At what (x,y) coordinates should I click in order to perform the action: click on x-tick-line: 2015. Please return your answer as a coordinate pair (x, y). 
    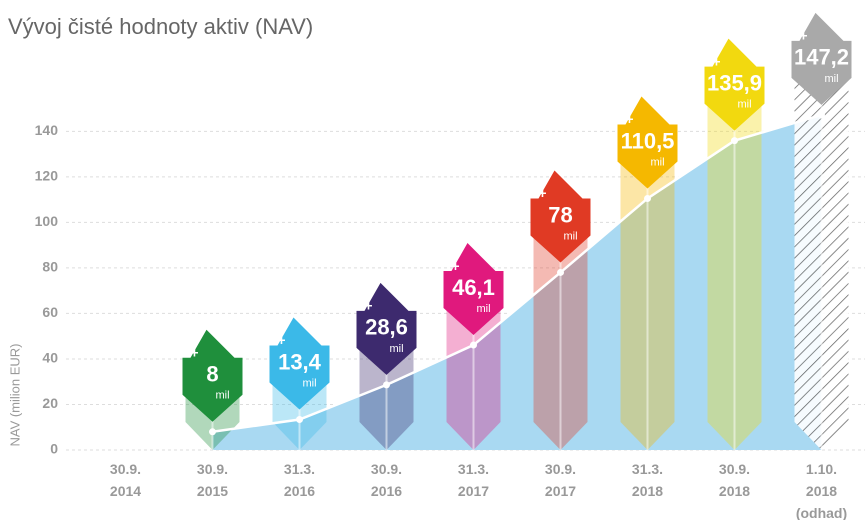
    Looking at the image, I should click on (212, 491).